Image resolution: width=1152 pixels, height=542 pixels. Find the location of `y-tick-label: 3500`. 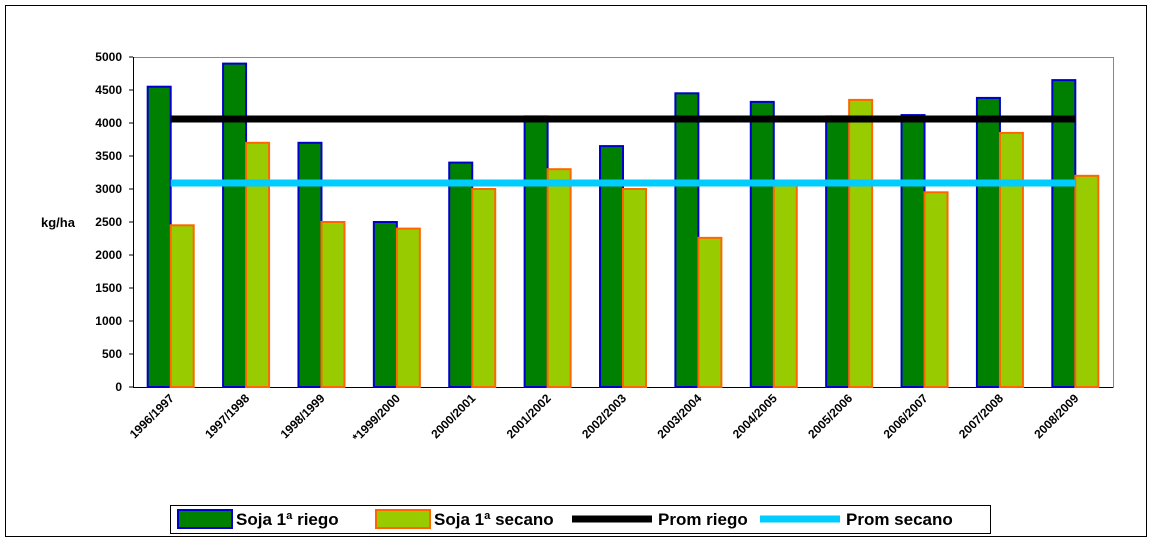

y-tick-label: 3500 is located at coordinates (108, 156).